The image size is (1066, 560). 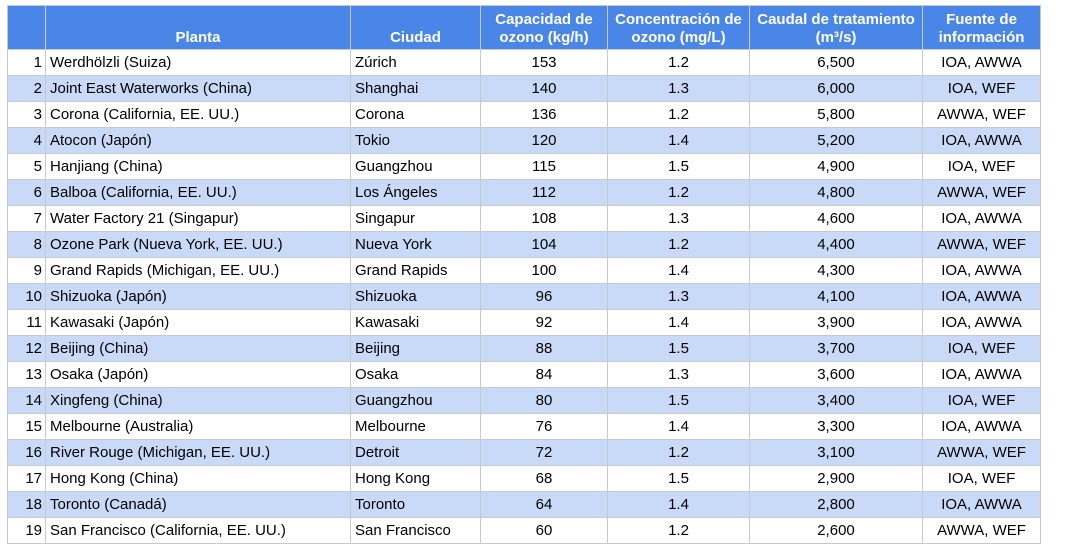 I want to click on cell-capacity: 140, so click(x=544, y=88).